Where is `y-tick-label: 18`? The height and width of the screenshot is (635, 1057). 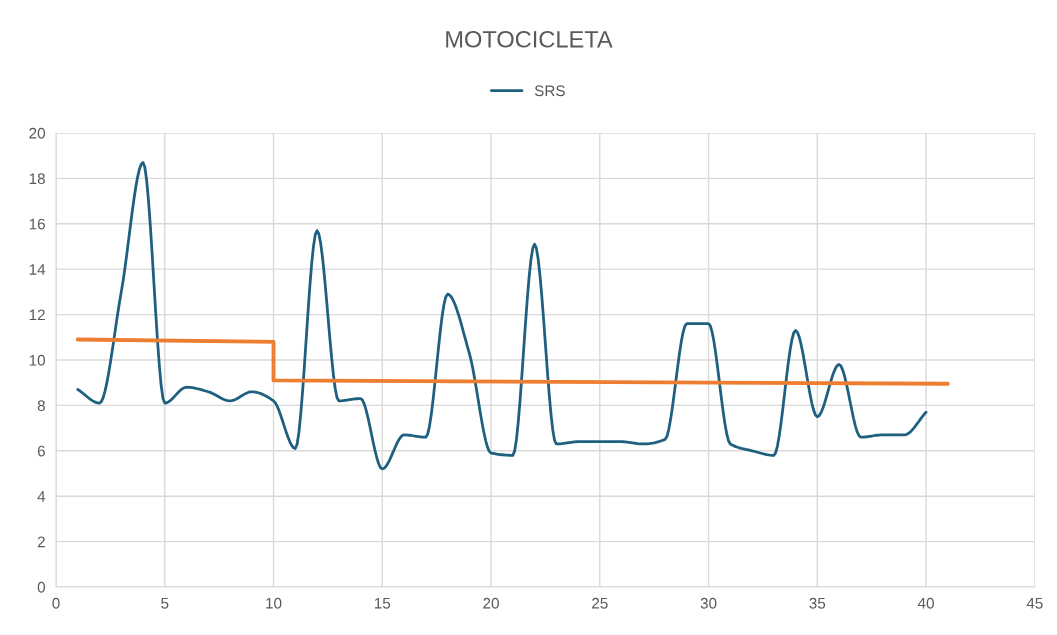
y-tick-label: 18 is located at coordinates (37, 179).